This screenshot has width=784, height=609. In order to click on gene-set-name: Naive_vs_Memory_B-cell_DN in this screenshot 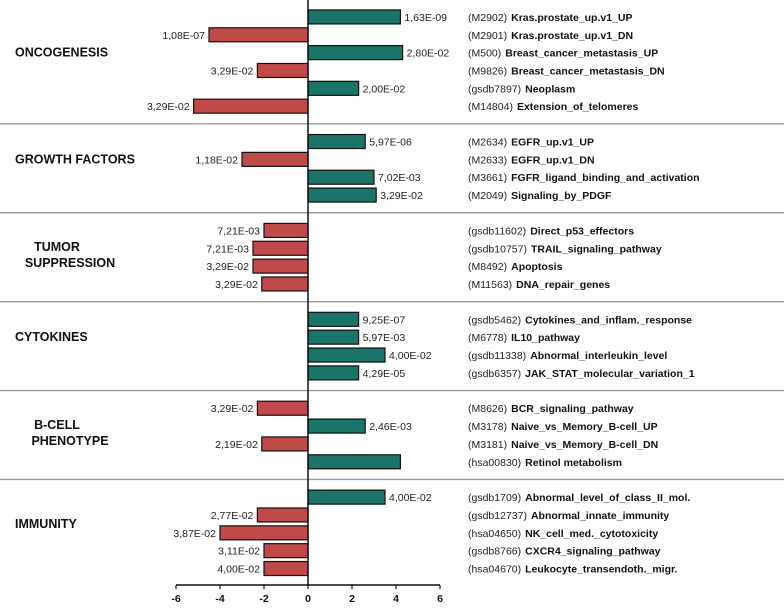, I will do `click(584, 445)`.